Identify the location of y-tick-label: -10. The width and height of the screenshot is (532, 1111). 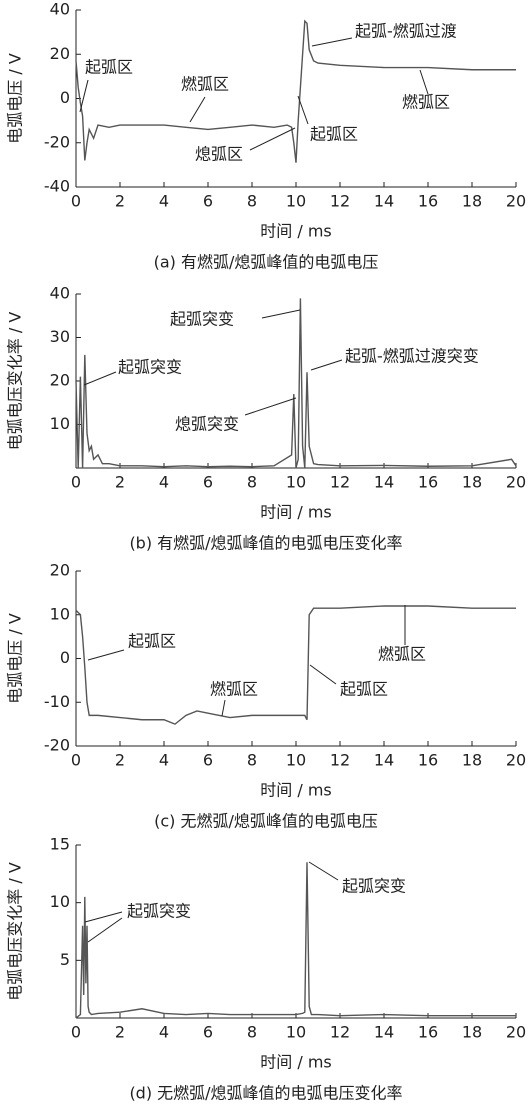
(57, 701).